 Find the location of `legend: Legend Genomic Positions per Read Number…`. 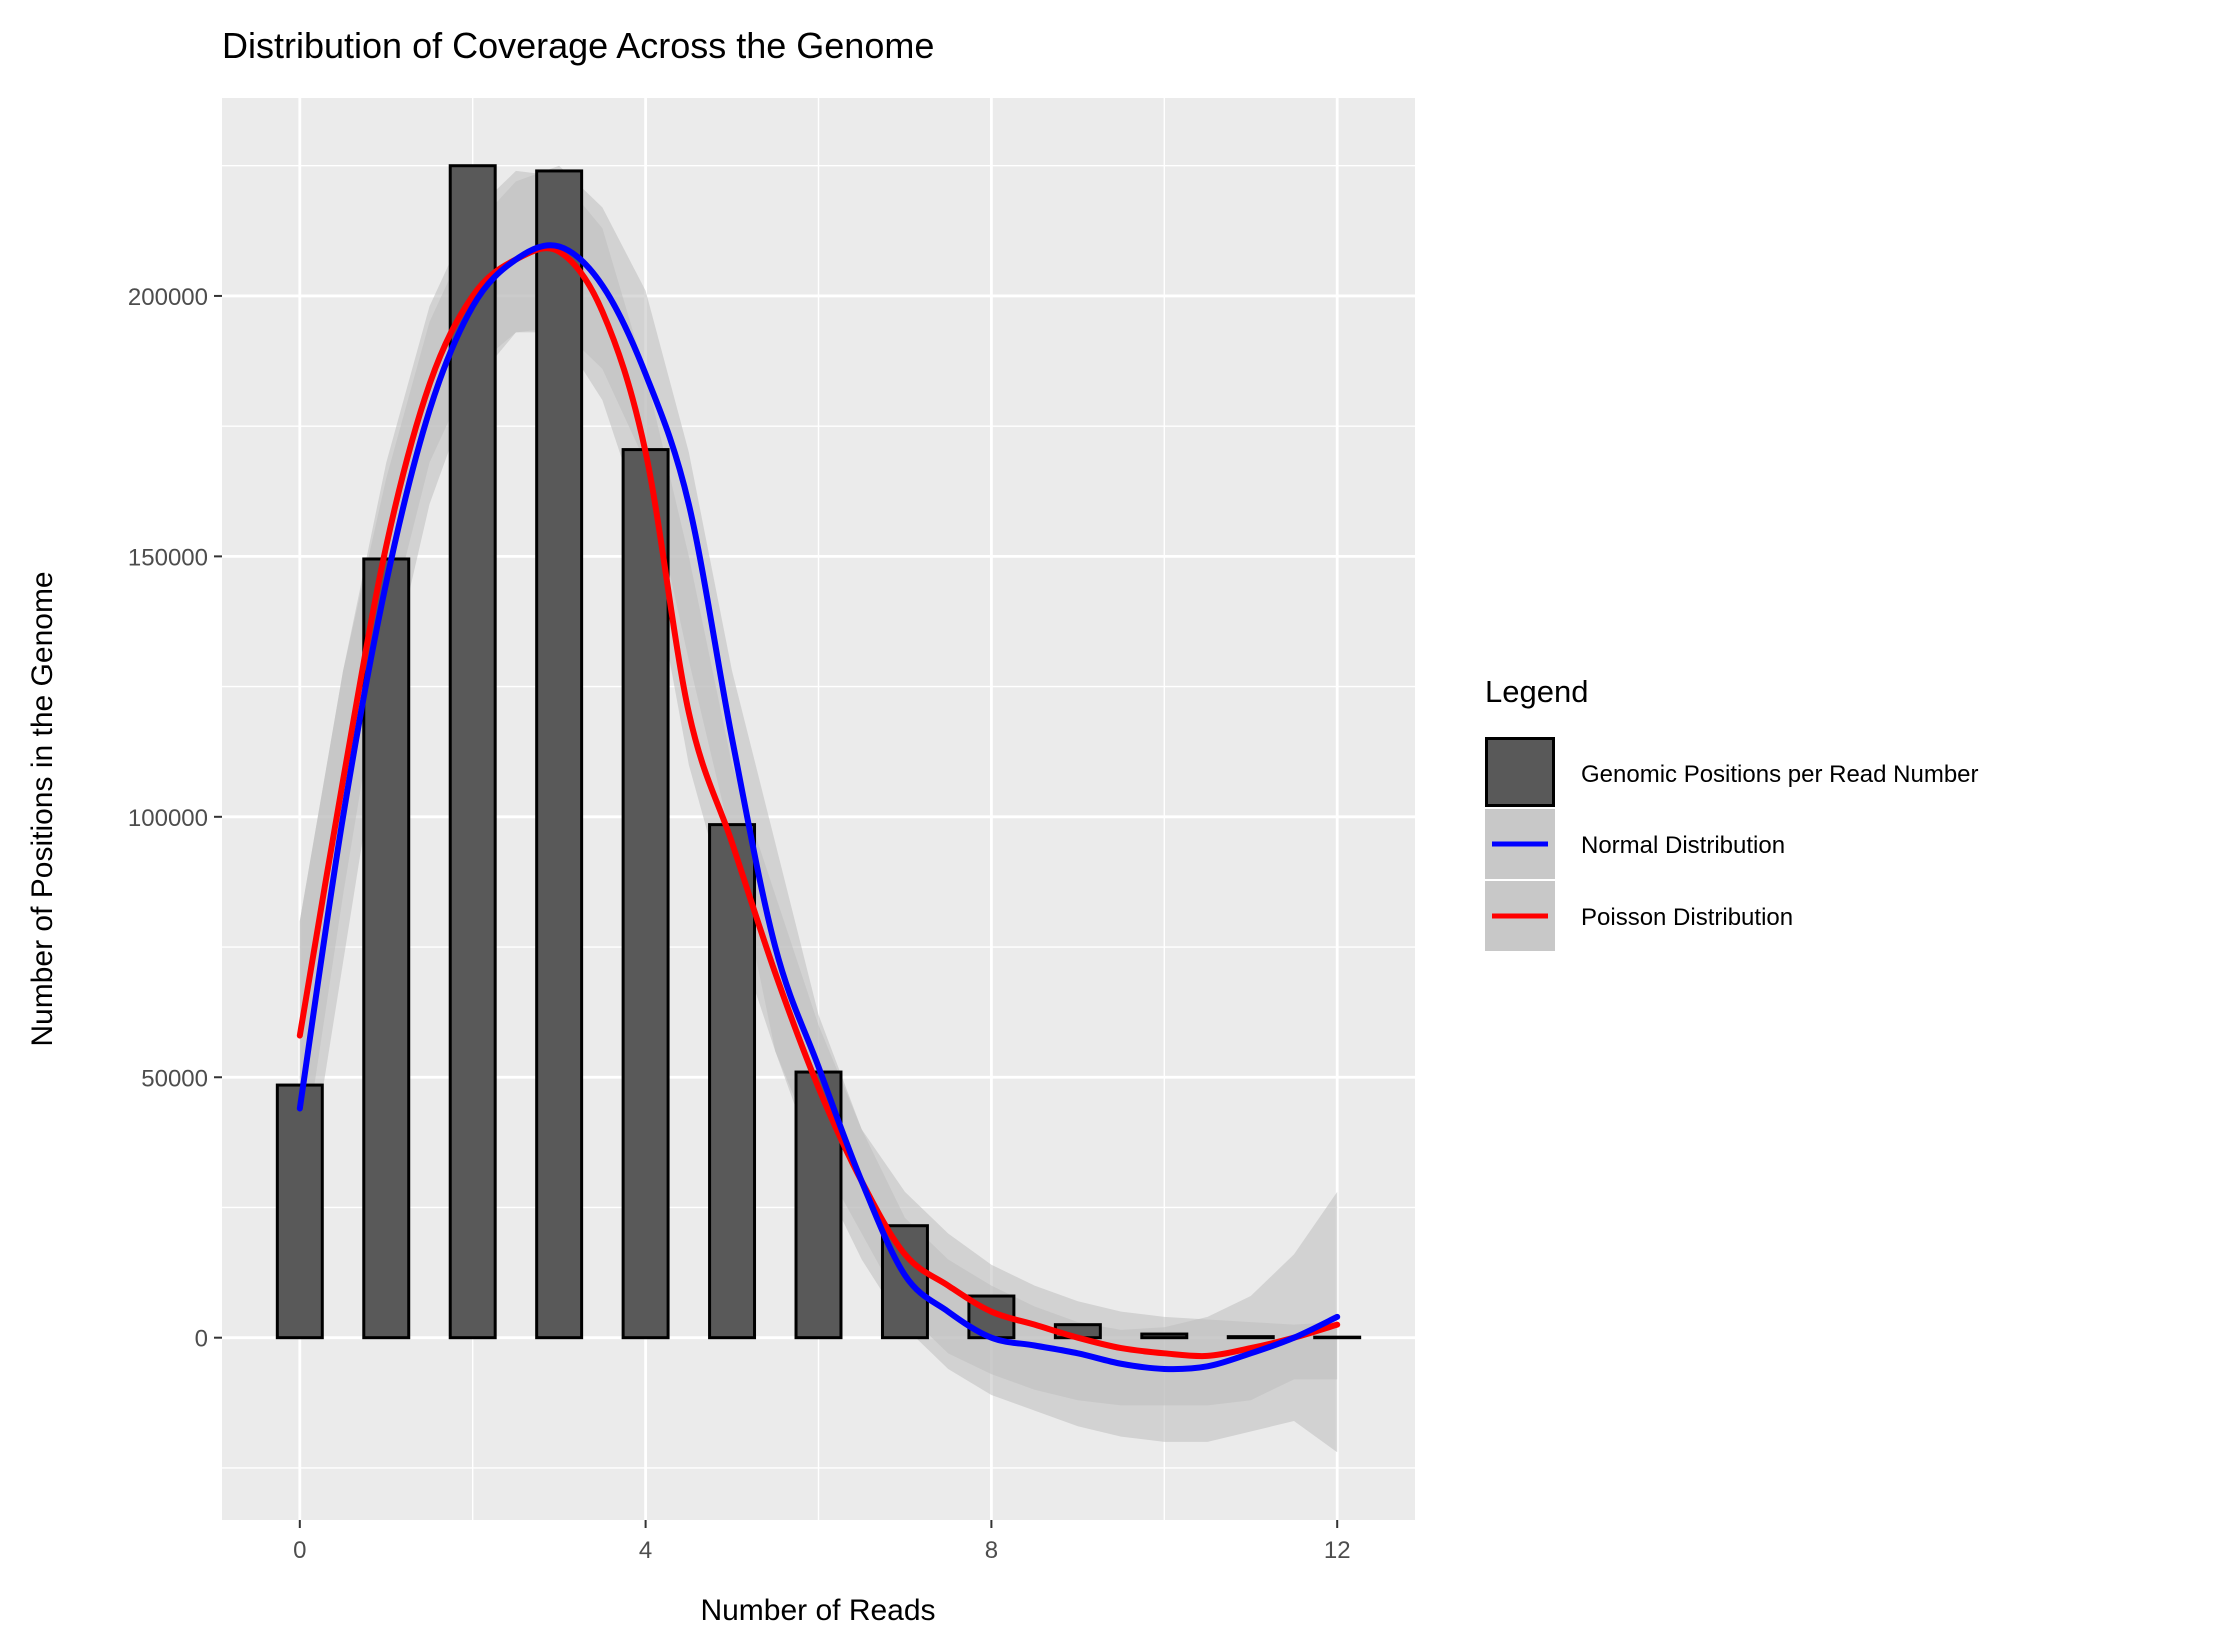

legend: Legend Genomic Positions per Read Number… is located at coordinates (1732, 812).